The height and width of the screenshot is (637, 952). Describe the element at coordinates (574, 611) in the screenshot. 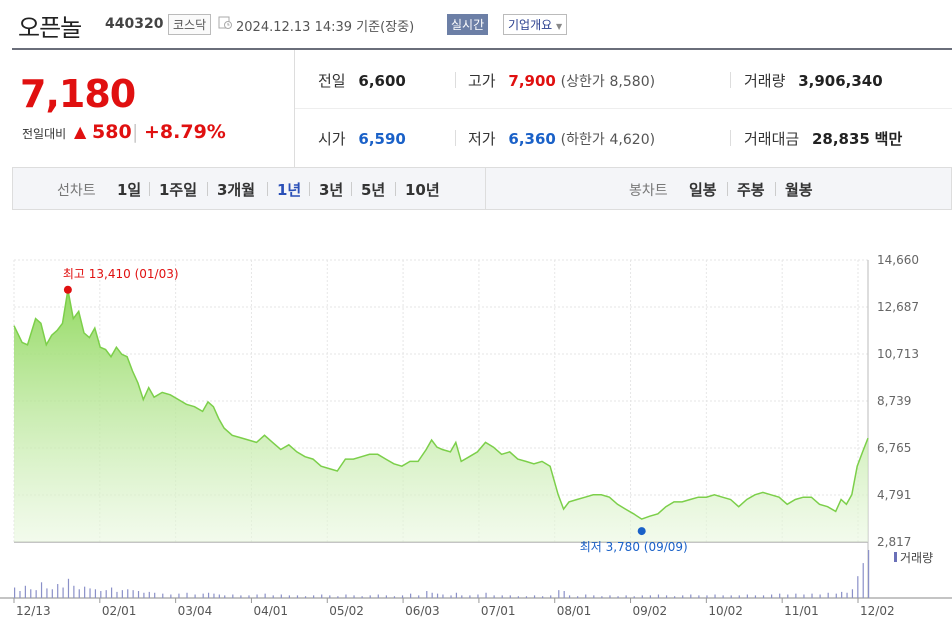

I see `x-tick-label: 08/01` at that location.